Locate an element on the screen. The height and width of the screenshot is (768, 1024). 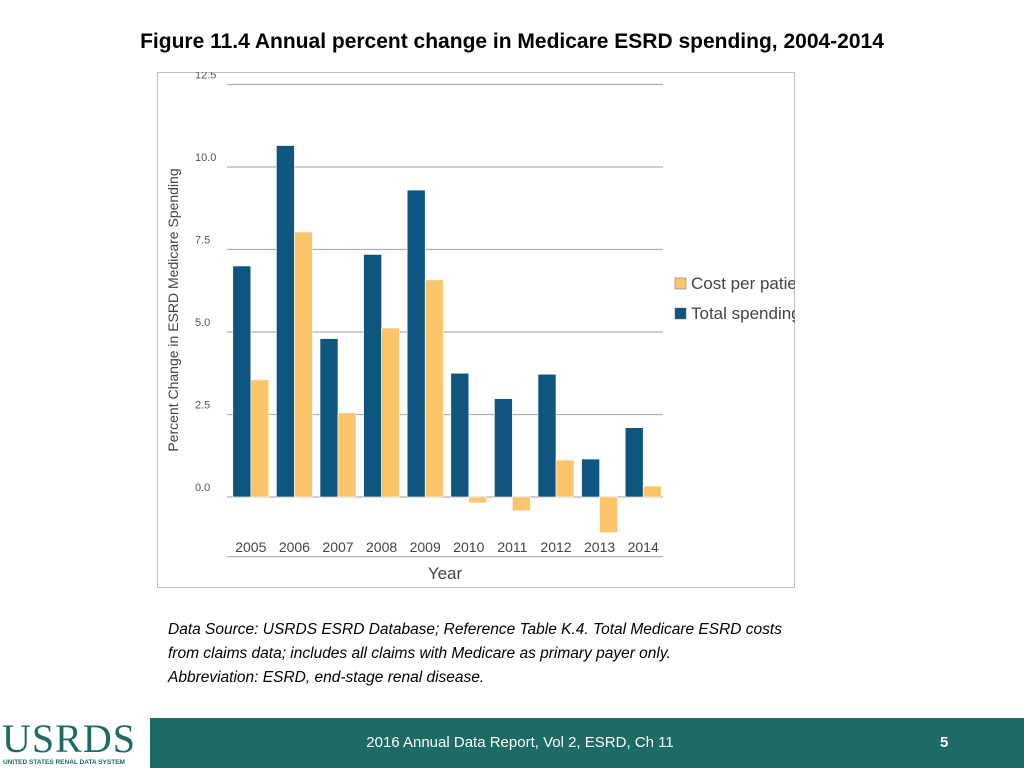
bar-cost-per-patient-year-2011 is located at coordinates (521, 504).